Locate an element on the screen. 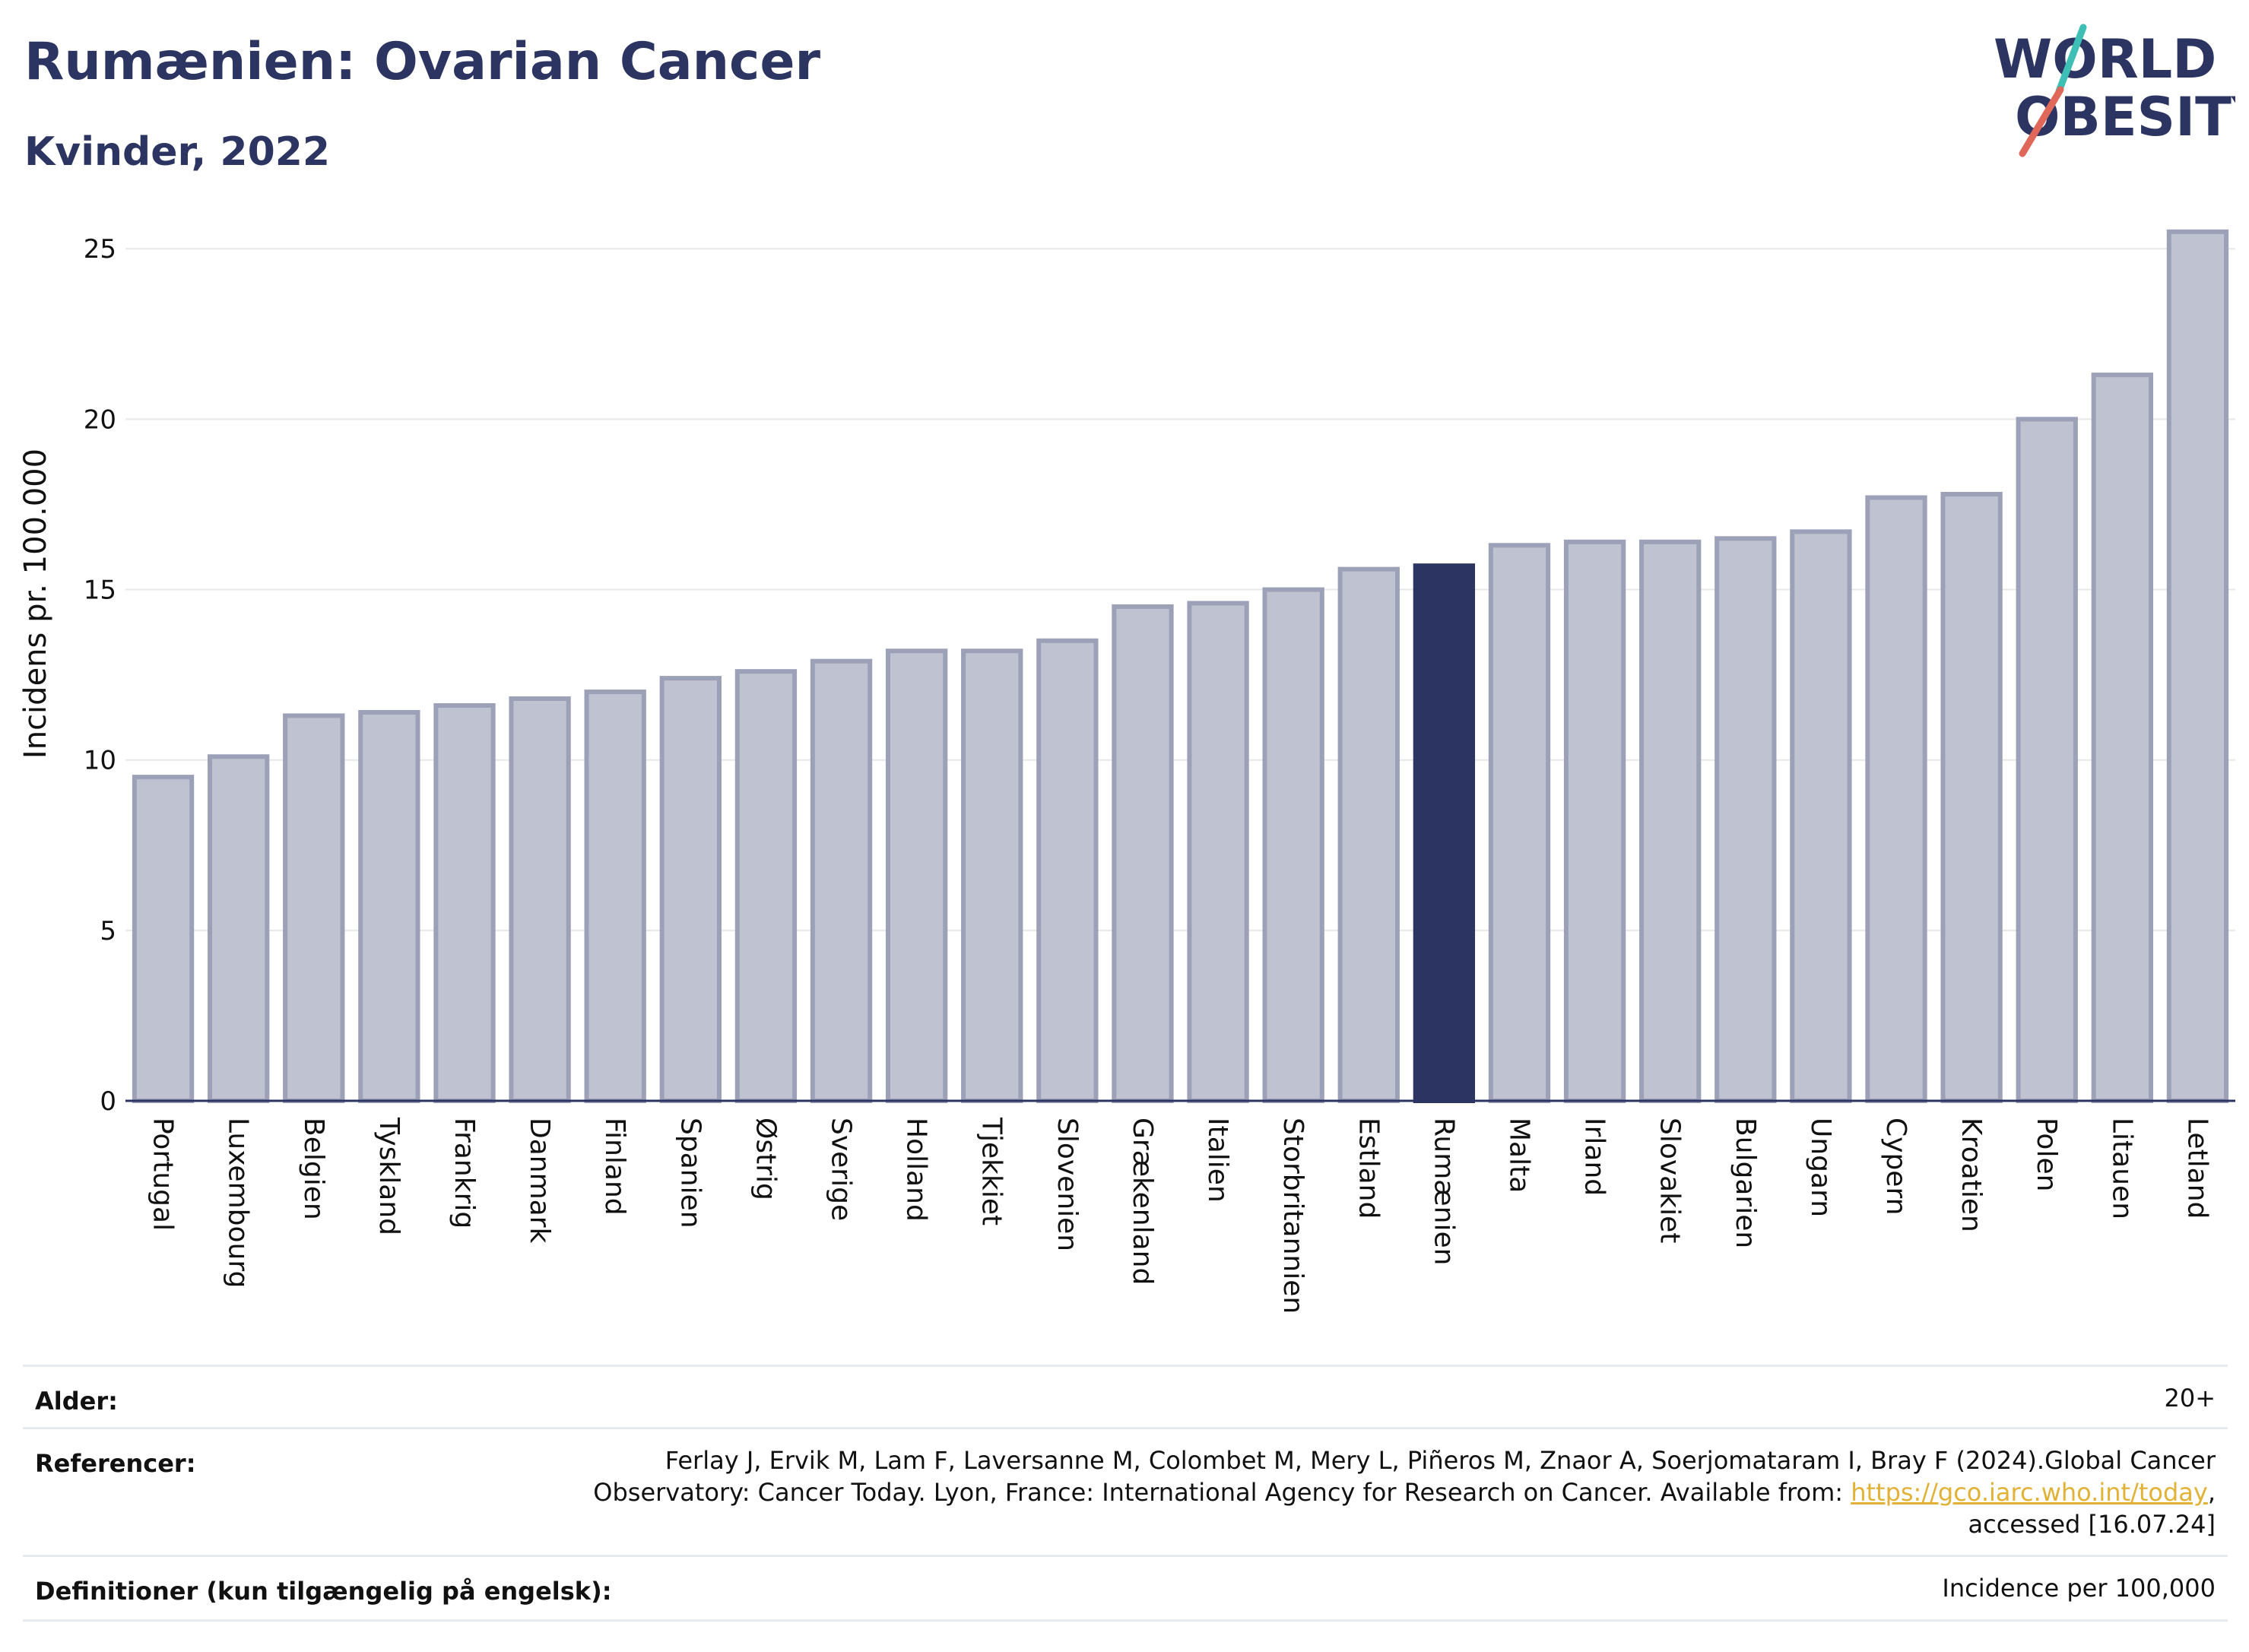  logo-slash-red is located at coordinates (2041, 121).